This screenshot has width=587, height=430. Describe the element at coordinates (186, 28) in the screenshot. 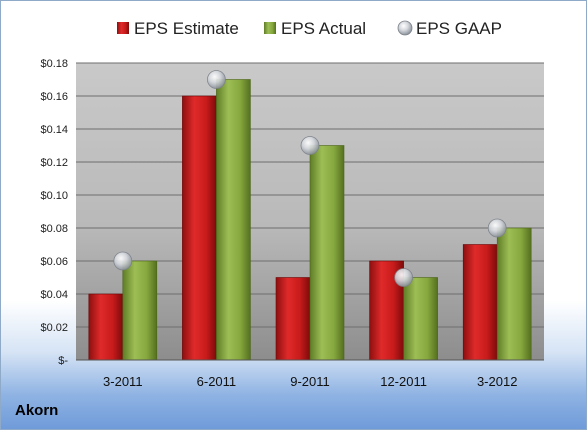

I see `legend-eps-estimate: EPS Estimate` at that location.